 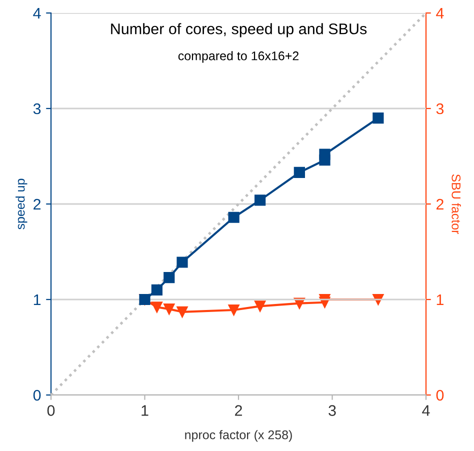 What do you see at coordinates (440, 108) in the screenshot?
I see `y2-tick-label: 3` at bounding box center [440, 108].